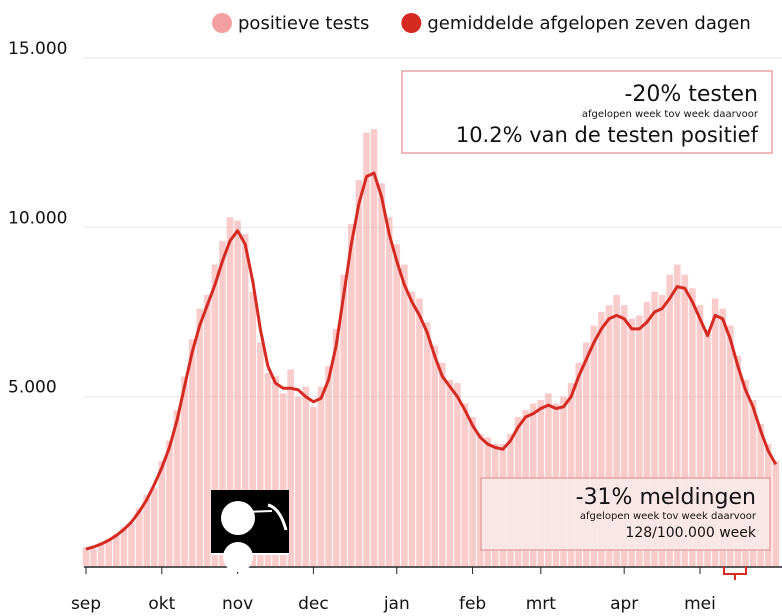 Image resolution: width=782 pixels, height=616 pixels. What do you see at coordinates (700, 604) in the screenshot?
I see `x-tick-label: mei` at bounding box center [700, 604].